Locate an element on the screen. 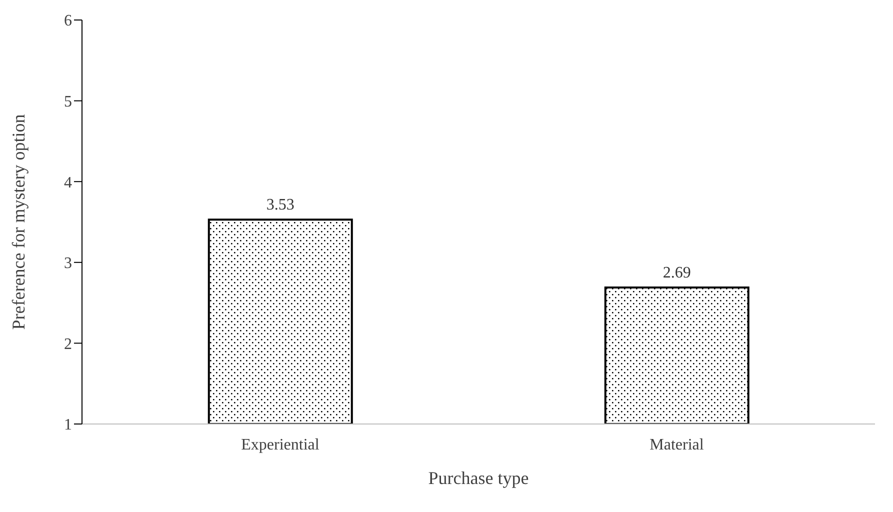  y-tick-label: 1 is located at coordinates (68, 425).